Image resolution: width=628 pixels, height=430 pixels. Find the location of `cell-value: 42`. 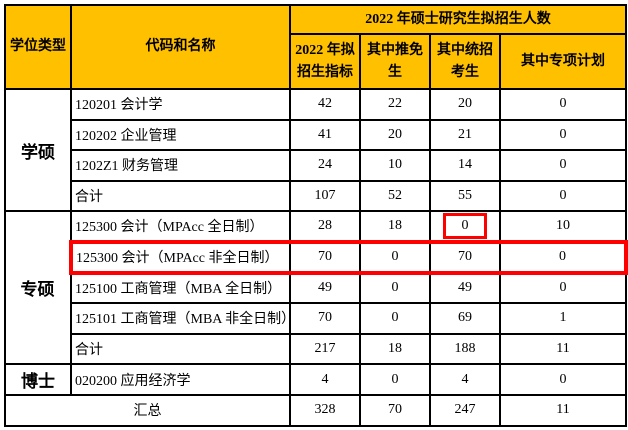

cell-value: 42 is located at coordinates (325, 104).